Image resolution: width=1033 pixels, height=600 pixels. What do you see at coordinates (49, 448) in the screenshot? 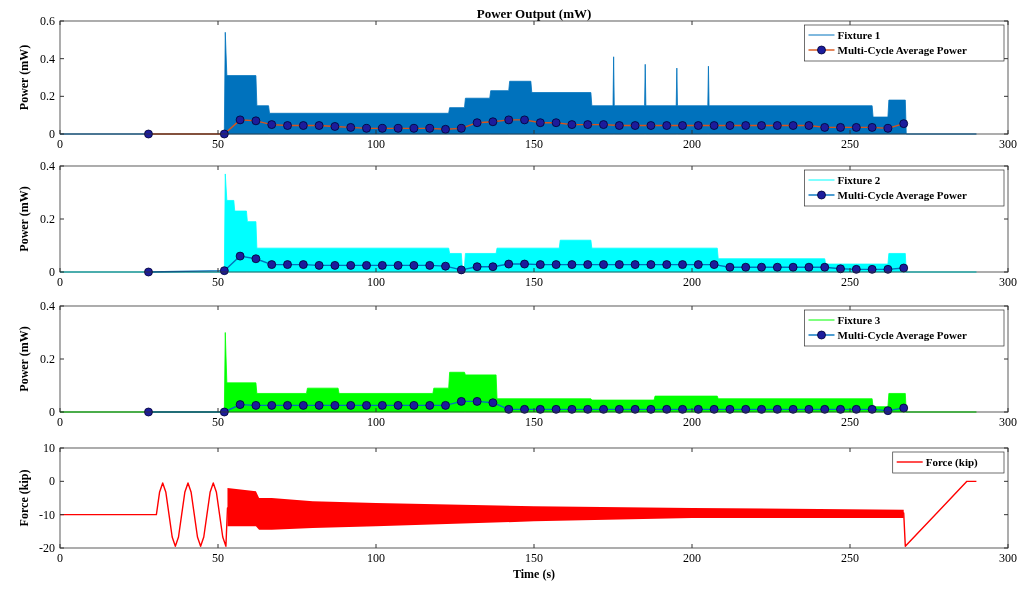
I see `y-tick-label: 10` at bounding box center [49, 448].